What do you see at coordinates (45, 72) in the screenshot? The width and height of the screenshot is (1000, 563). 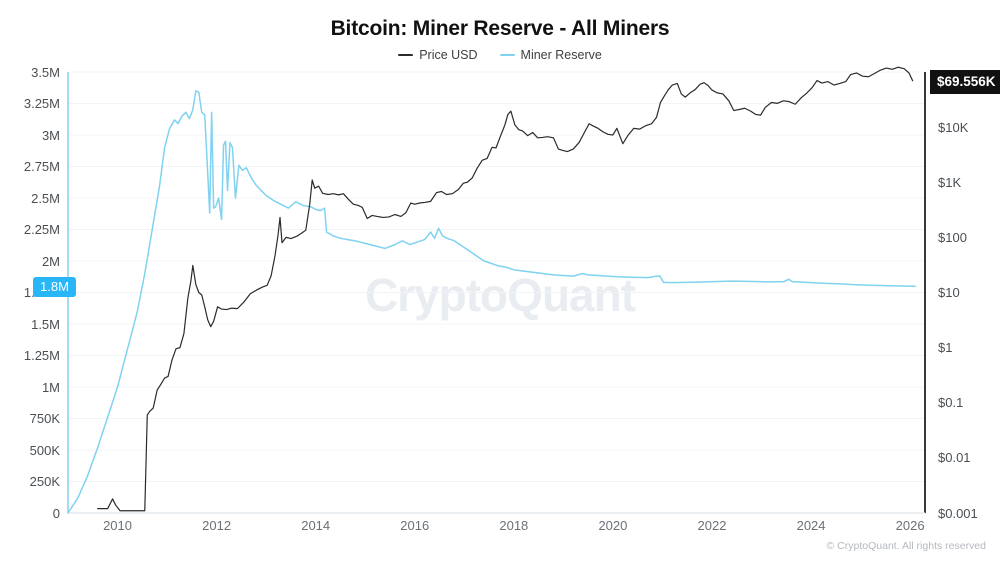 I see `left-axis-tick-label: 3.5M` at bounding box center [45, 72].